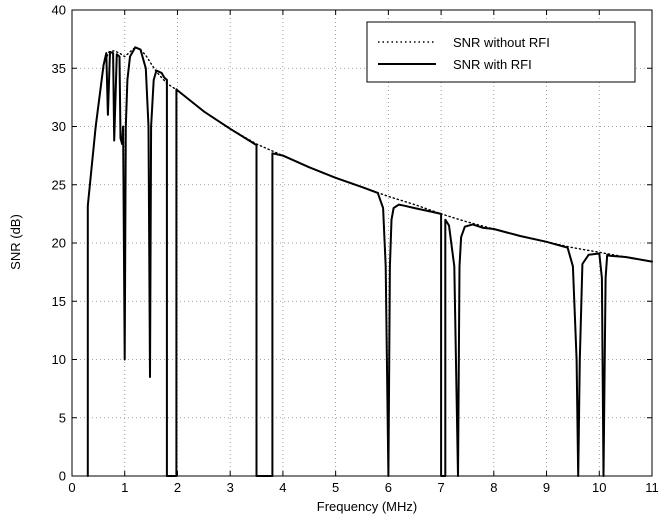  Describe the element at coordinates (59, 184) in the screenshot. I see `y-tick-label: 25` at that location.